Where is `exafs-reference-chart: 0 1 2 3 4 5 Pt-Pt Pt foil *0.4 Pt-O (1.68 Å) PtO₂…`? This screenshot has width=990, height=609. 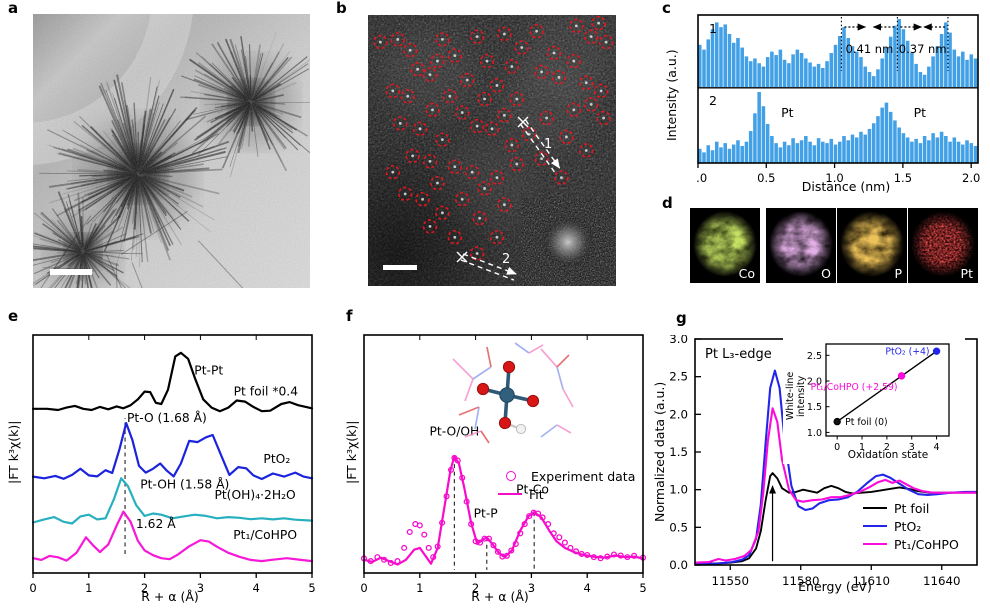
exafs-reference-chart: 0 1 2 3 4 5 Pt-Pt Pt foil *0.4 Pt-O (1.68 Å) PtO₂… is located at coordinates (173, 464).